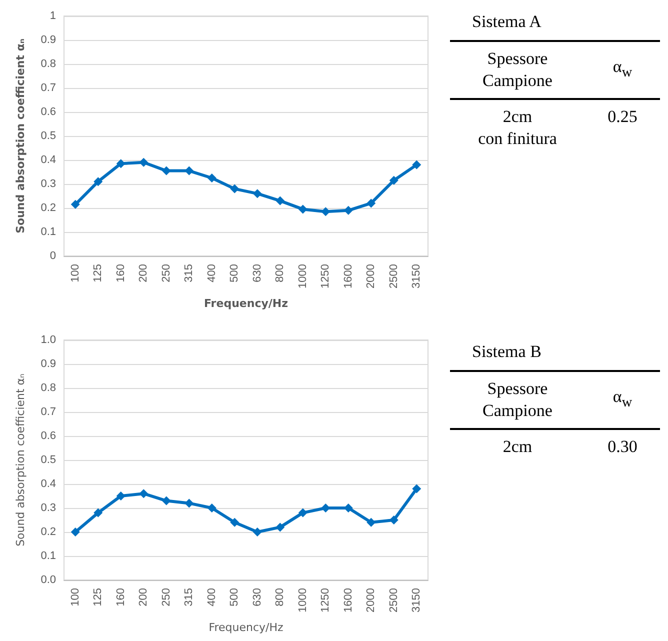  Describe the element at coordinates (622, 117) in the screenshot. I see `text: 0.25` at that location.